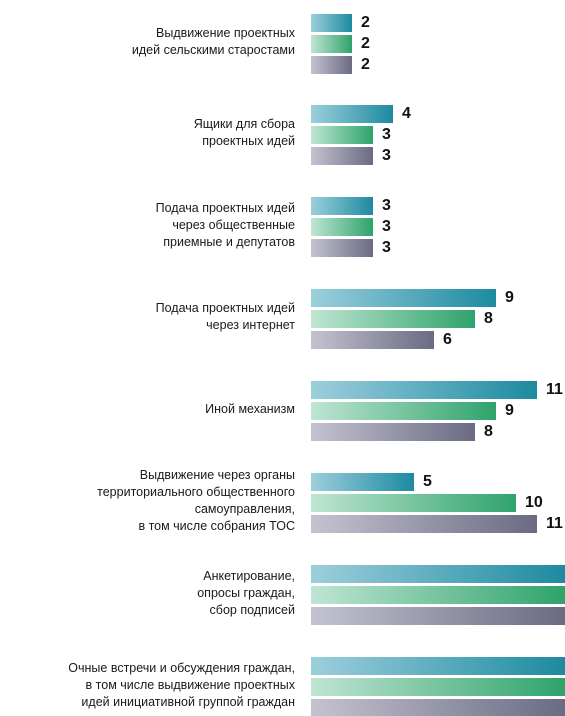  I want to click on category-label-line: через интернет, so click(250, 325).